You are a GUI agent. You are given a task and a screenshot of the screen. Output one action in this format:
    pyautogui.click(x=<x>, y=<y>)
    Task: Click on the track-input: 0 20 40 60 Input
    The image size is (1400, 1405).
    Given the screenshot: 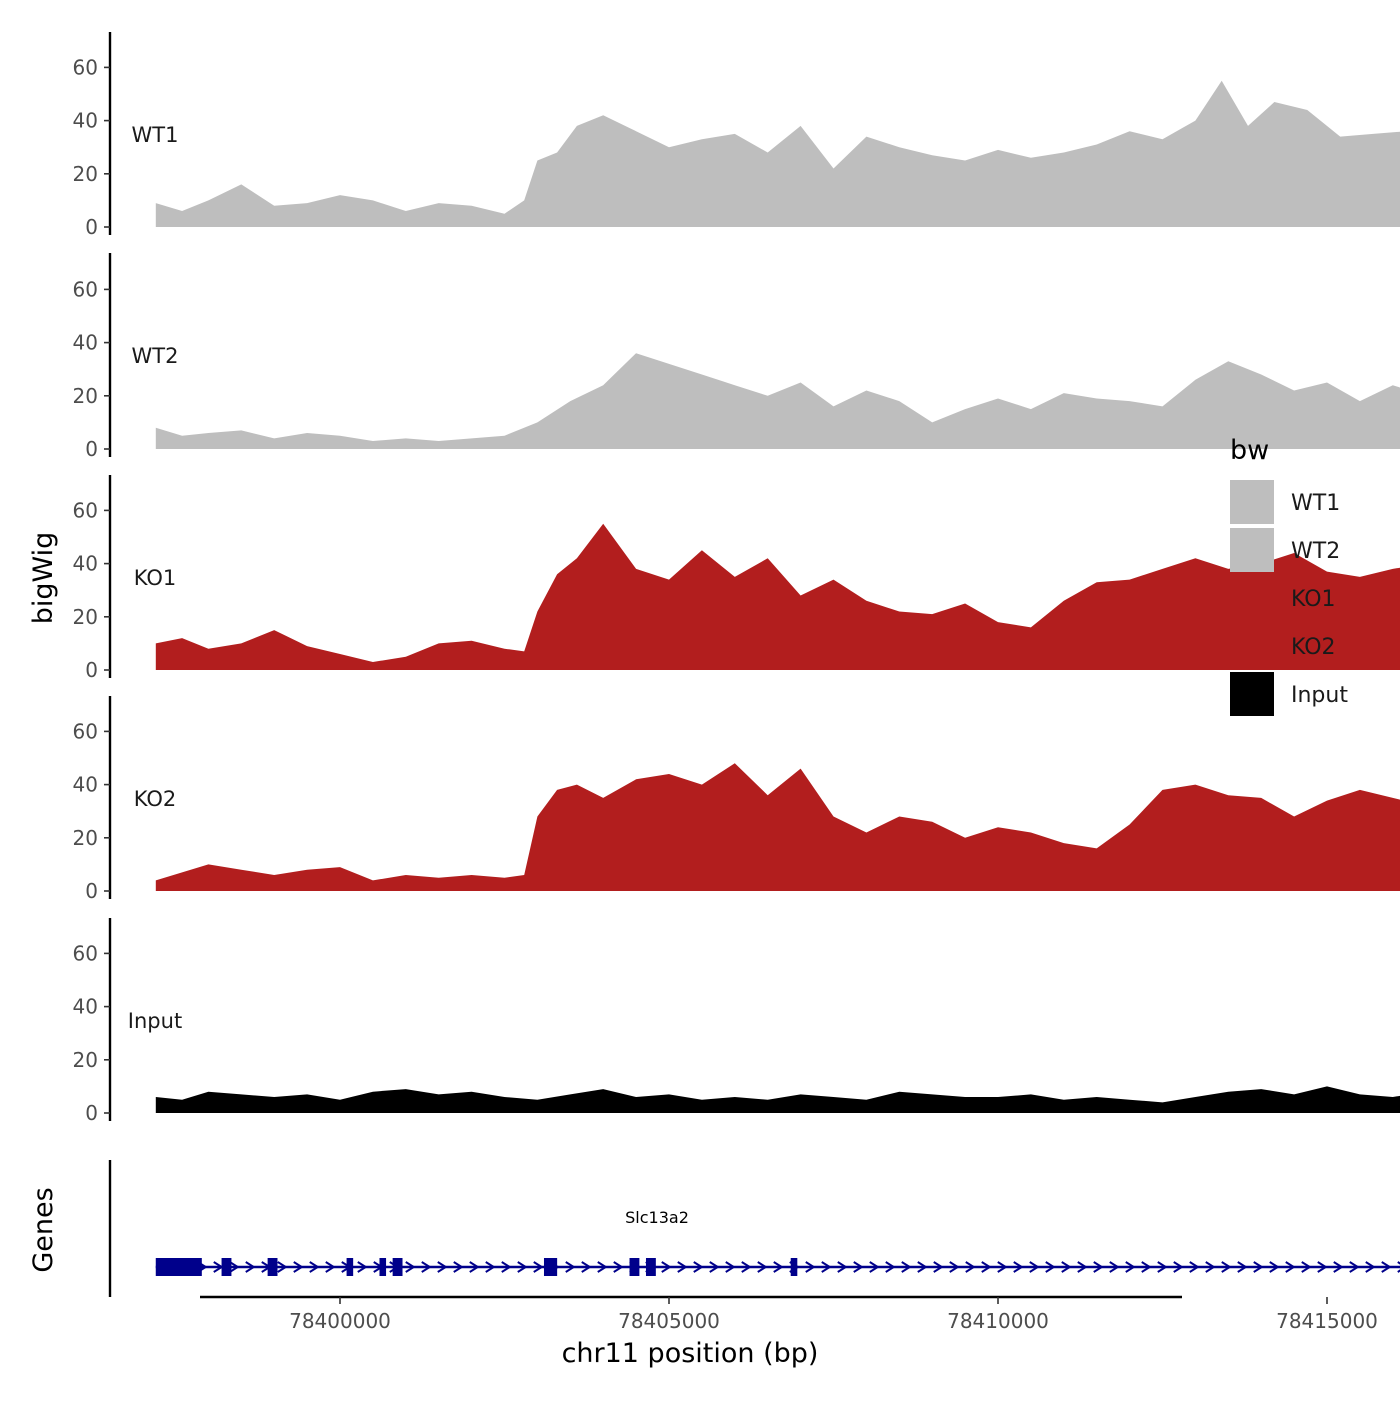 What is the action you would take?
    pyautogui.click(x=736, y=1021)
    